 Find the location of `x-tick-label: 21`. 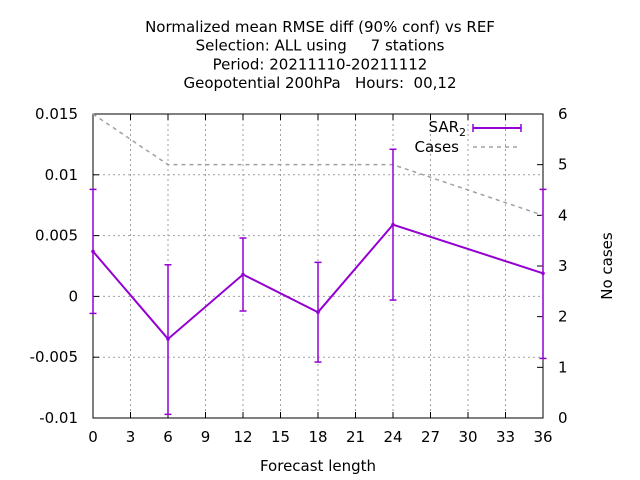

x-tick-label: 21 is located at coordinates (355, 437).